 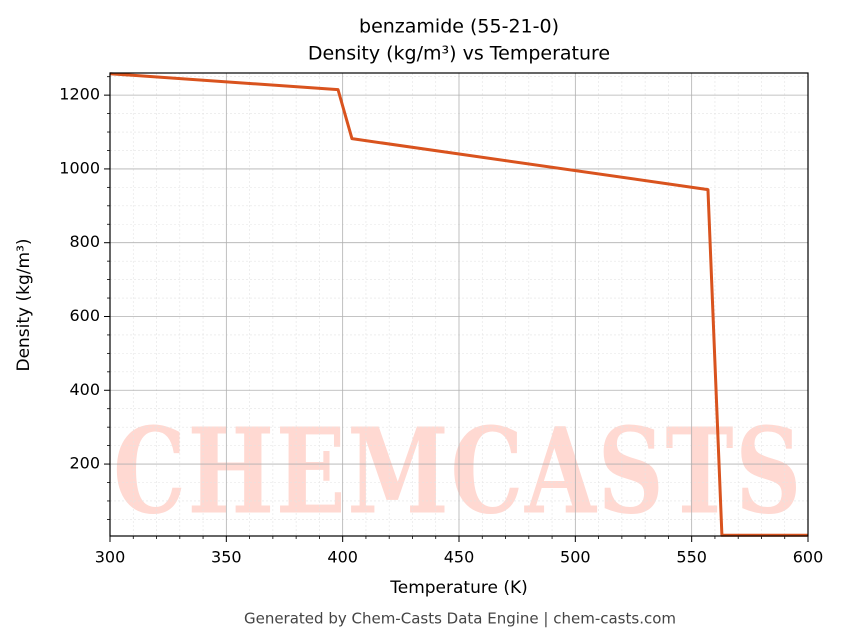 What do you see at coordinates (226, 557) in the screenshot?
I see `x-tick-label: 350` at bounding box center [226, 557].